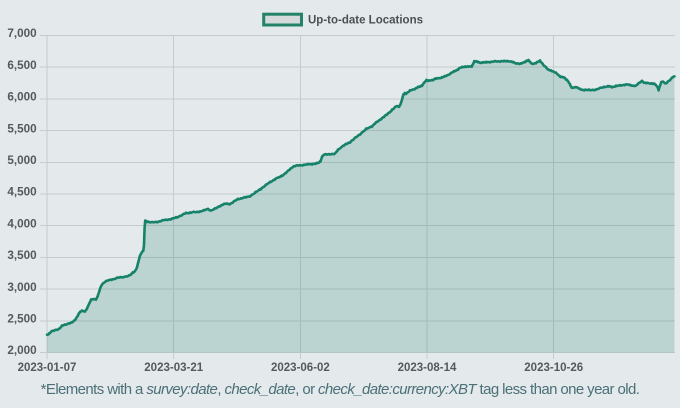 The width and height of the screenshot is (680, 408). Describe the element at coordinates (22, 255) in the screenshot. I see `svg-text: 3,500` at that location.